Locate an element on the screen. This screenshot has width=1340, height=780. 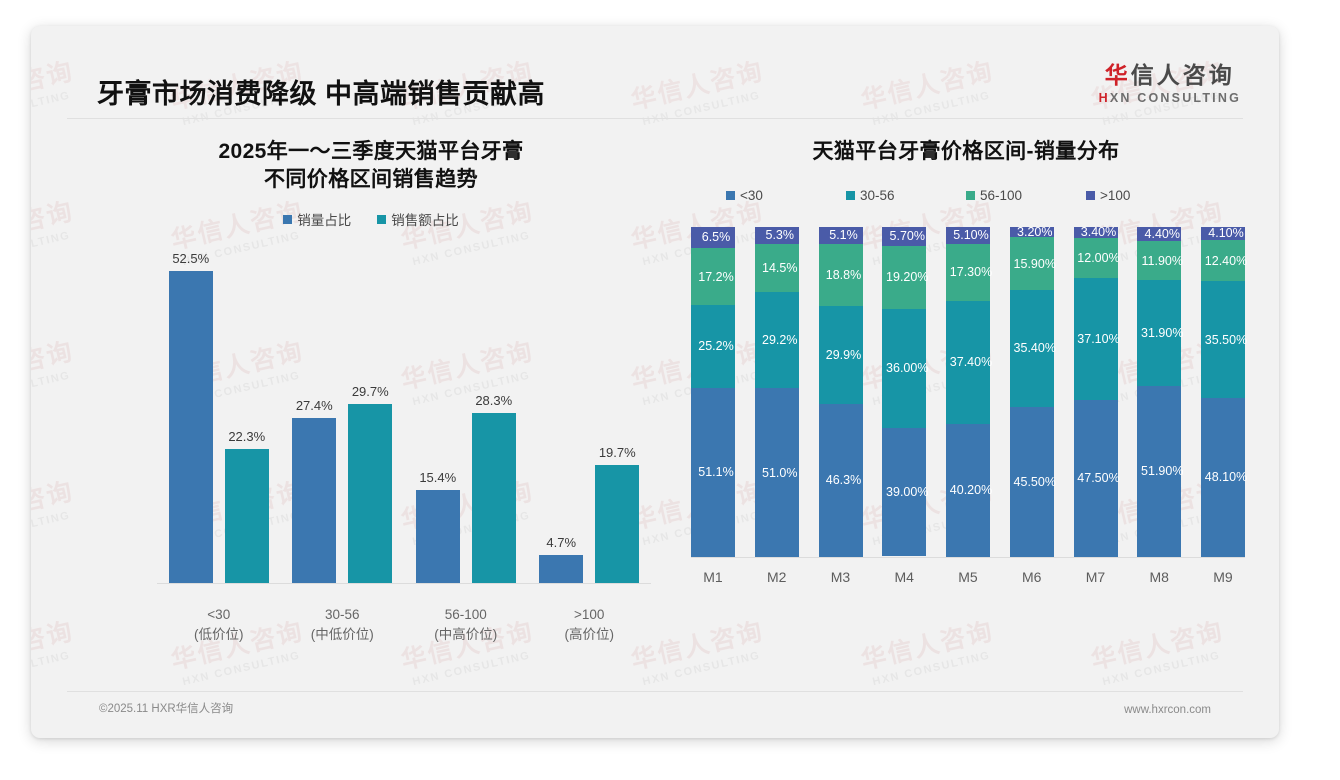
stacked-segment: 5.70% is located at coordinates (904, 236).